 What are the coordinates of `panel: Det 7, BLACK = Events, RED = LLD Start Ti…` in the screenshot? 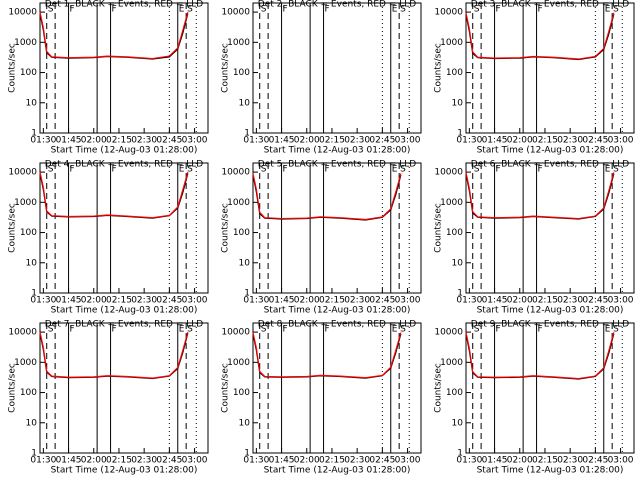 It's located at (108, 398).